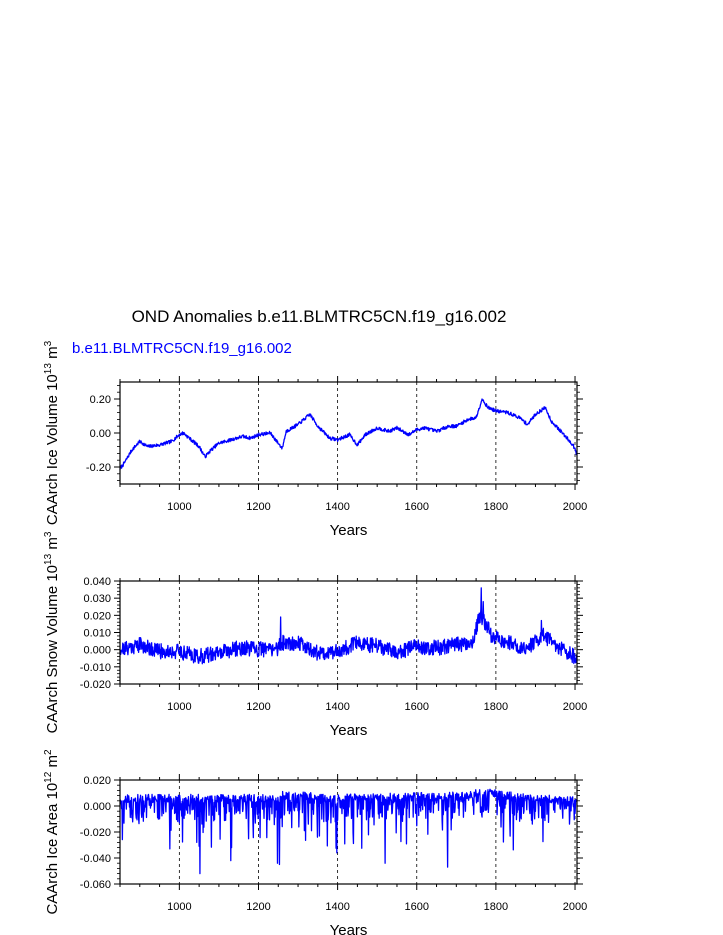 The height and width of the screenshot is (935, 723). What do you see at coordinates (97, 599) in the screenshot?
I see `y-tick-label: 0.030` at bounding box center [97, 599].